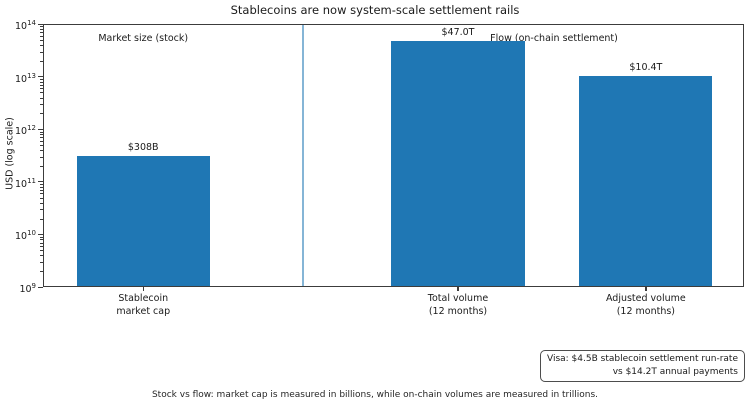 The height and width of the screenshot is (410, 750). What do you see at coordinates (143, 38) in the screenshot?
I see `group-label-stock: Market size (stock)` at bounding box center [143, 38].